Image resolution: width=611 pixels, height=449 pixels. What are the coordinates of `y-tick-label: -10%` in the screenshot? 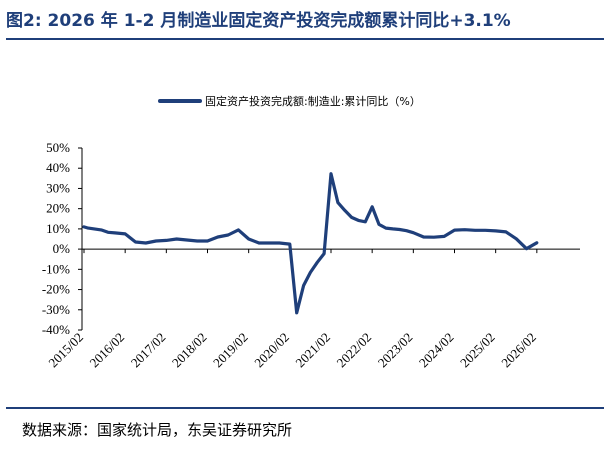 It's located at (56, 268).